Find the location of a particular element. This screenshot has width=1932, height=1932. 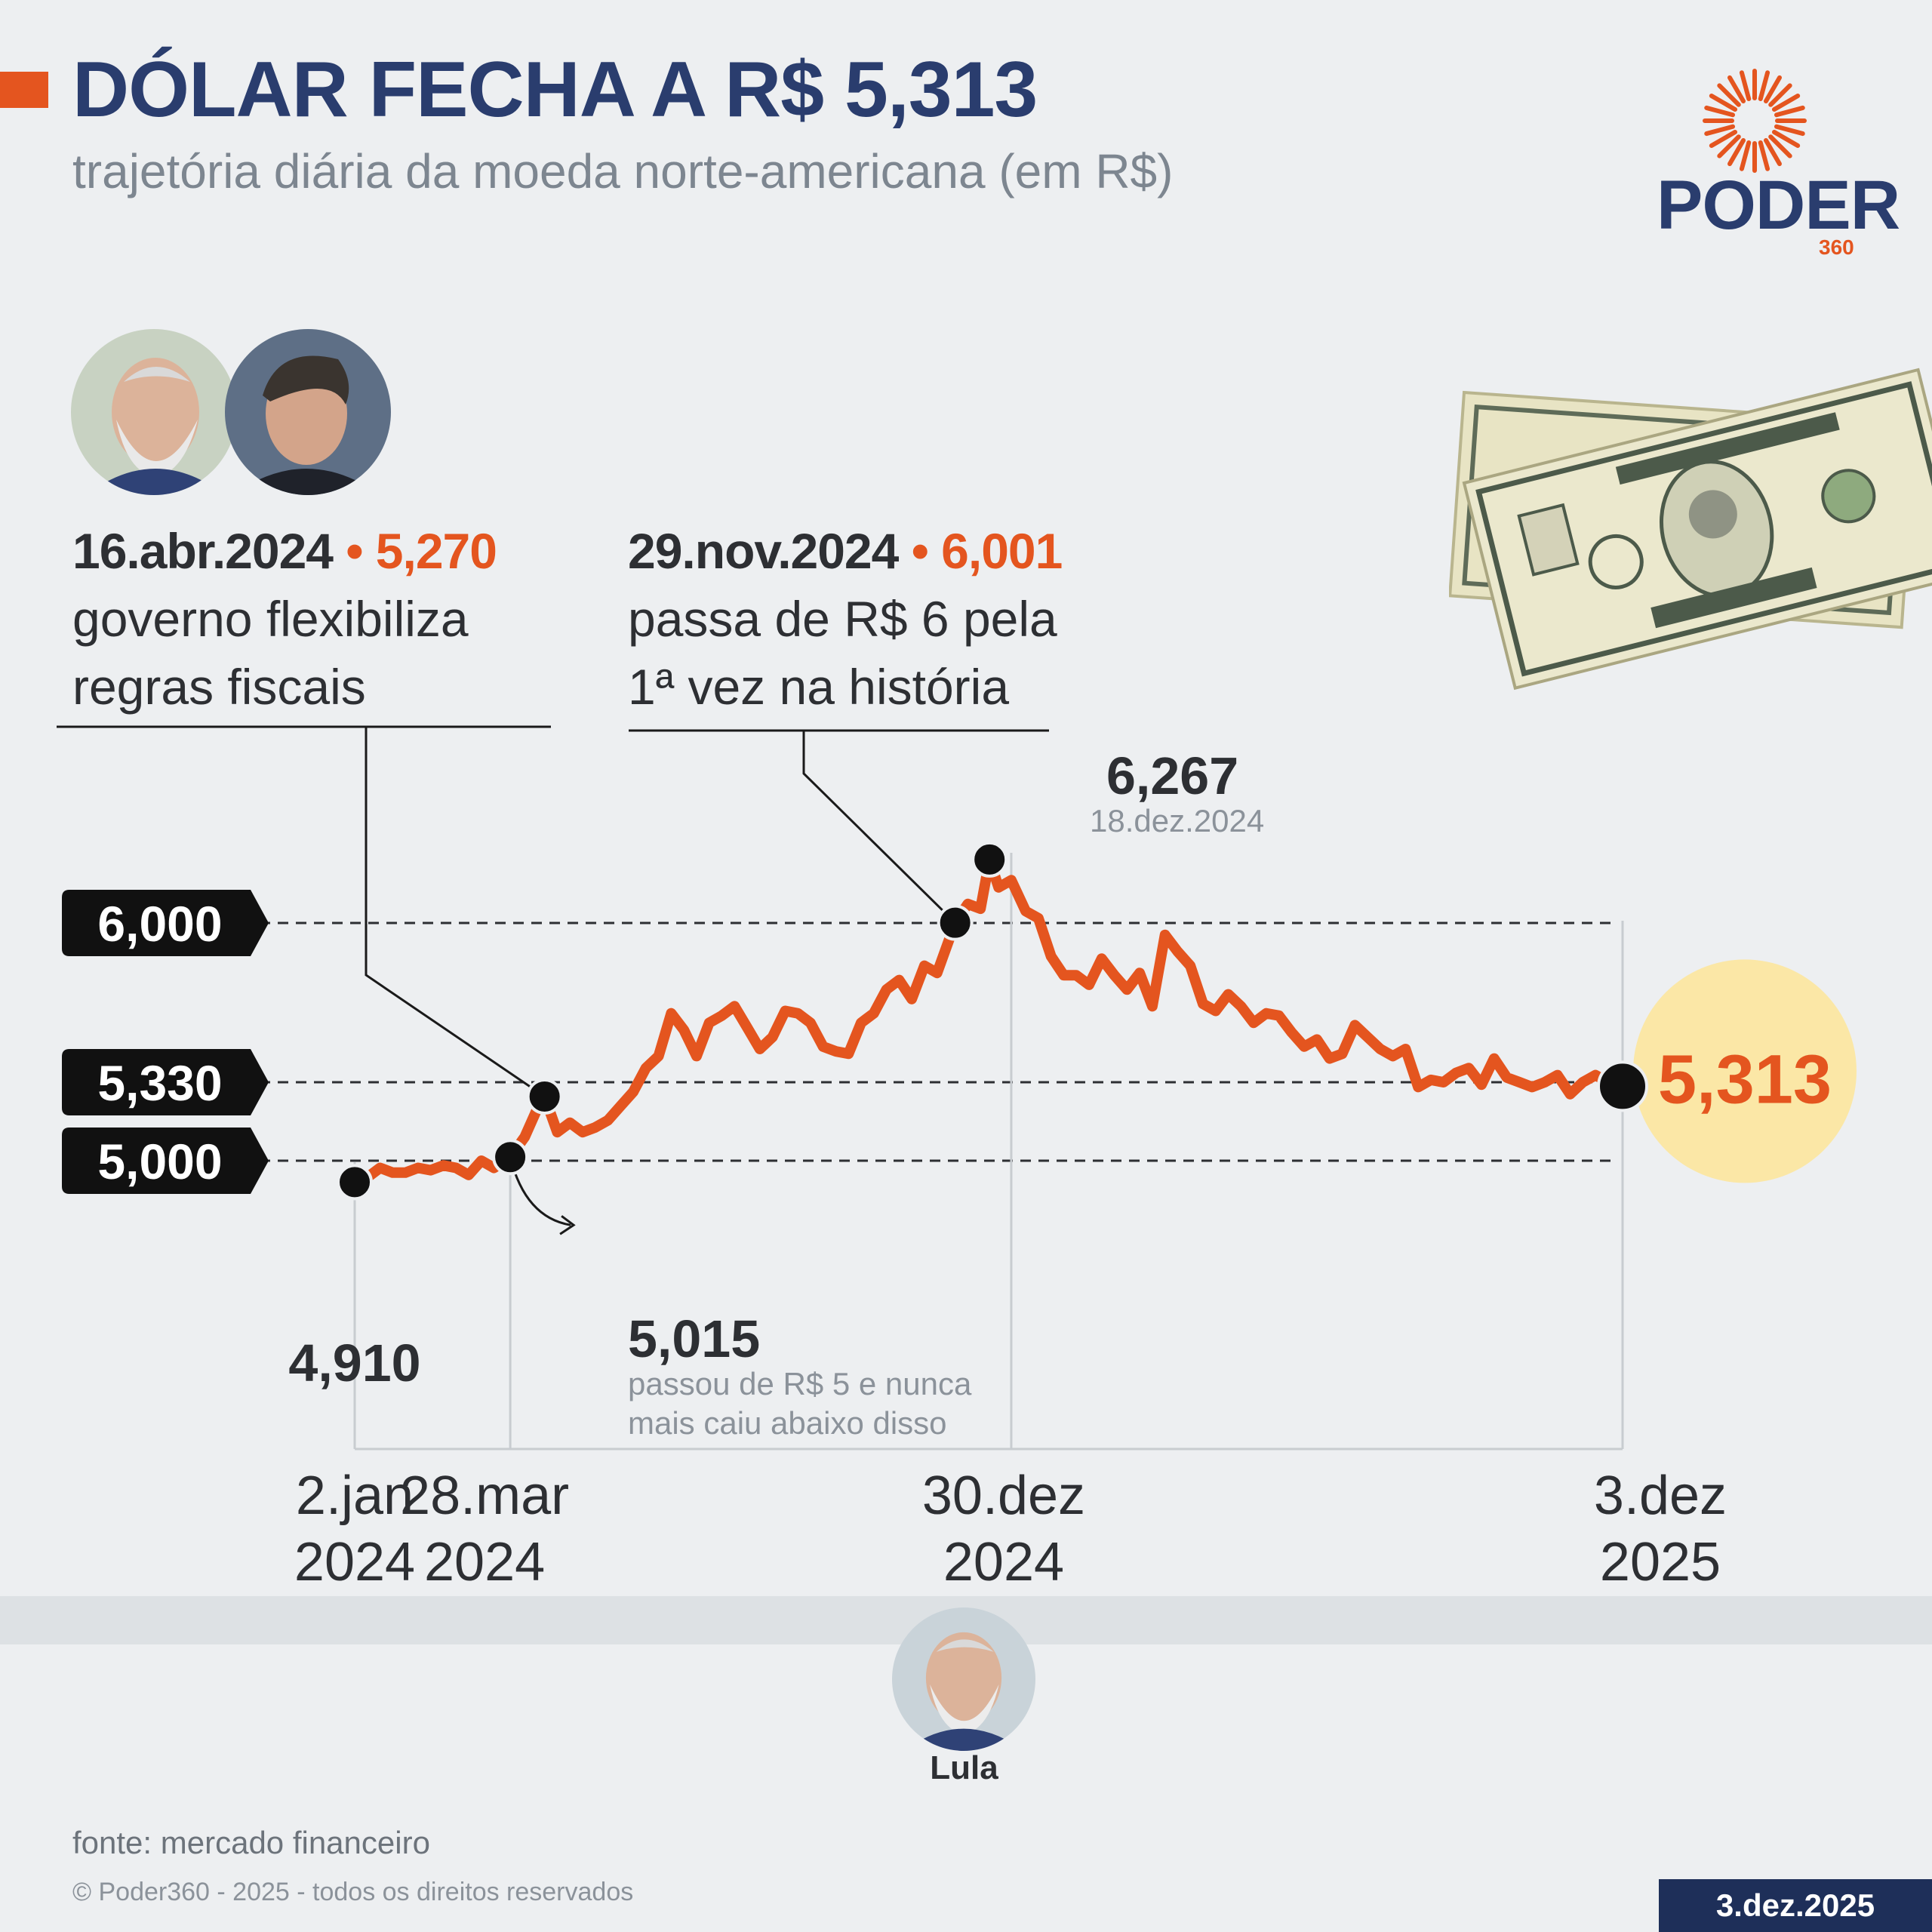

annotation-2-text: passa de R$ 6 pela 1ª vez na história is located at coordinates (842, 653).